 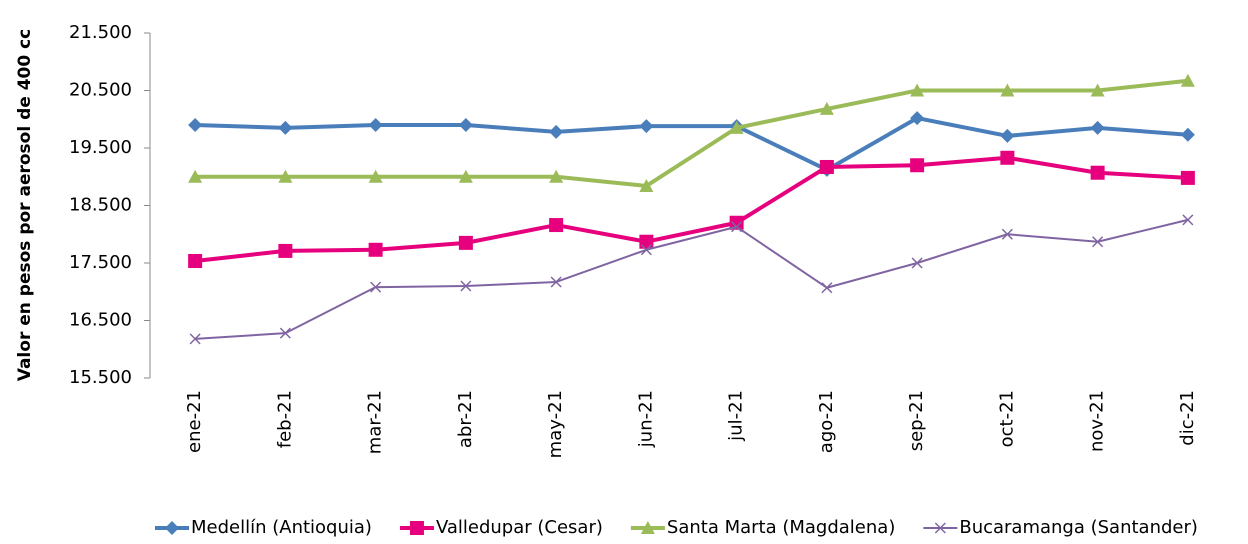 I want to click on x-tick-label: dic-21, so click(x=1187, y=418).